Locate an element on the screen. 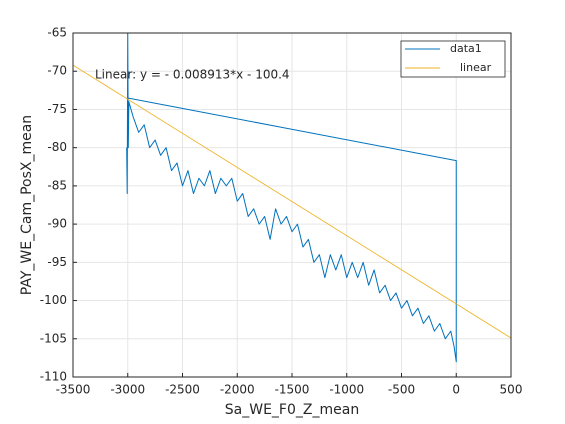 The width and height of the screenshot is (565, 424). annotation: Linear: y = - 0.008913*x - 100.4 is located at coordinates (192, 75).